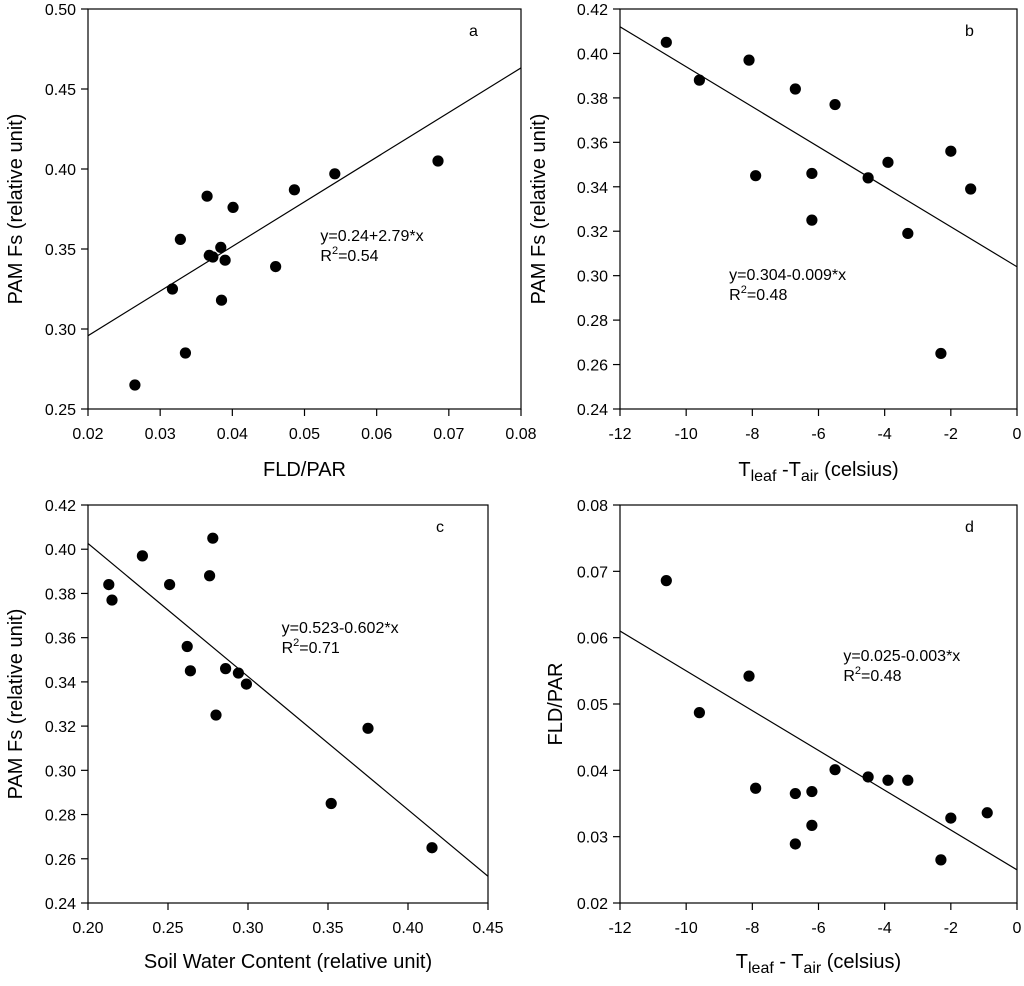 This screenshot has width=1024, height=986. I want to click on x-axis-title: Tleaf - Tair (celsius), so click(818, 964).